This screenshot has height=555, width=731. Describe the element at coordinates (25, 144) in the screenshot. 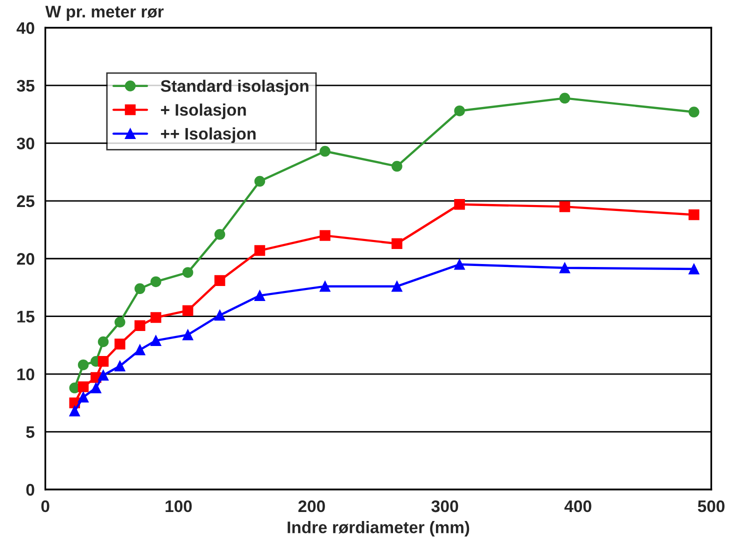

I see `y-tick-label: 30` at that location.